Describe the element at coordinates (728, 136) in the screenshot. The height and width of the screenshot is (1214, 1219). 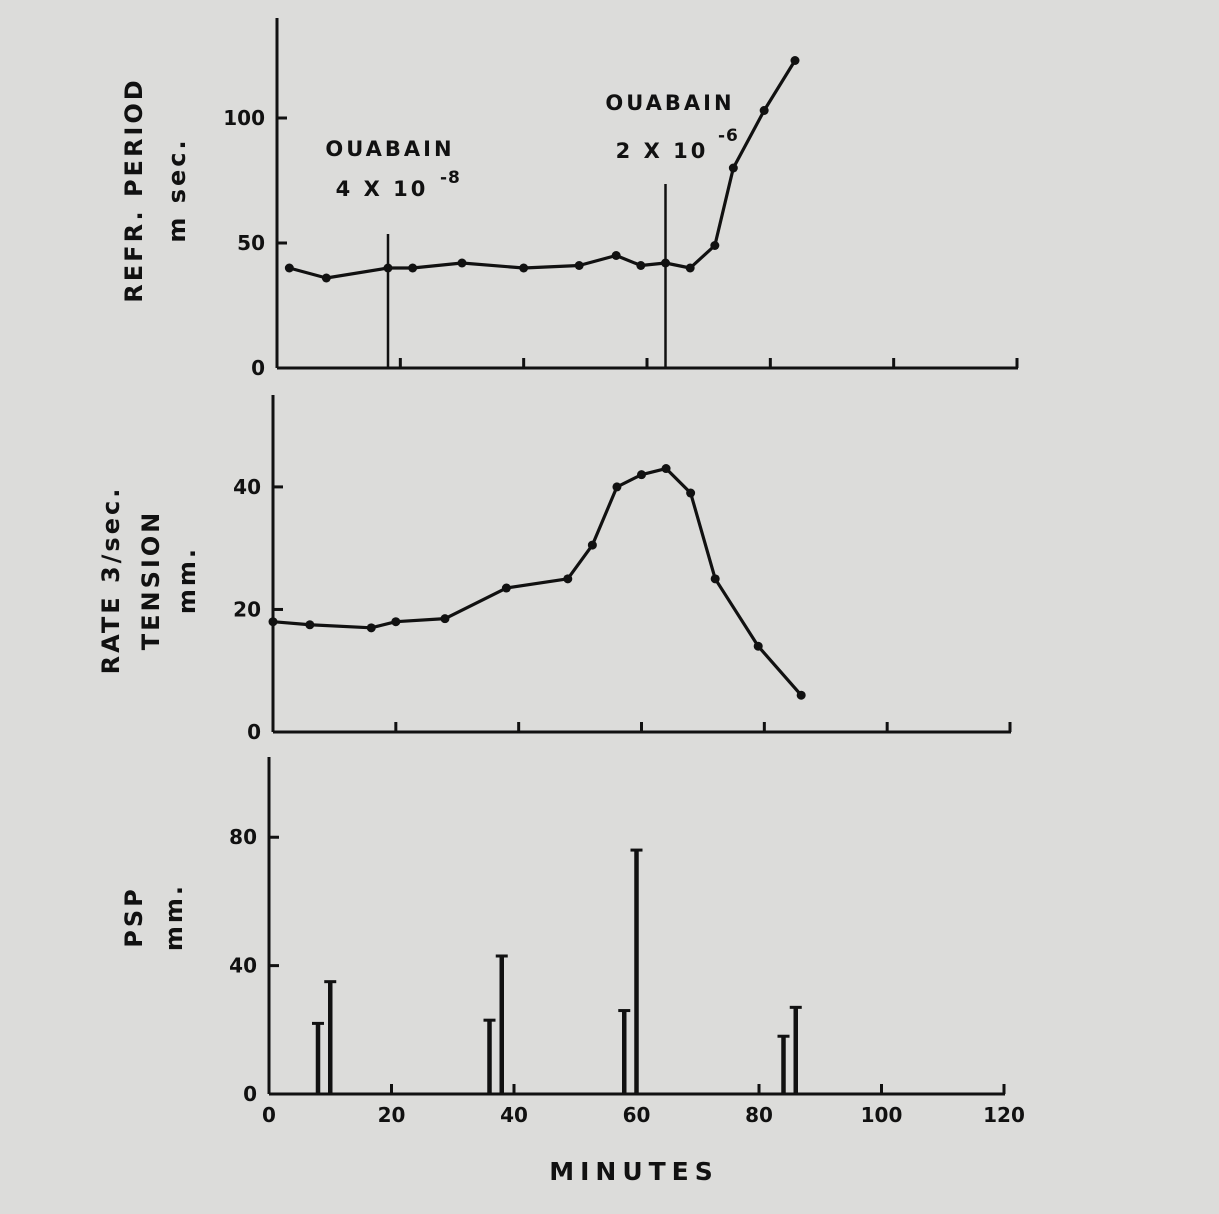
I see `annotation-exponent: -6` at that location.